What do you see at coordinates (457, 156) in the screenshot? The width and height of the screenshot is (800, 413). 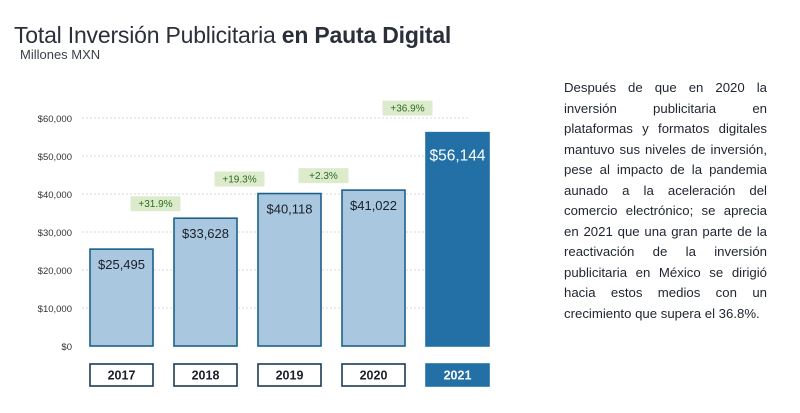 I see `bar-value-label: $56,144` at bounding box center [457, 156].